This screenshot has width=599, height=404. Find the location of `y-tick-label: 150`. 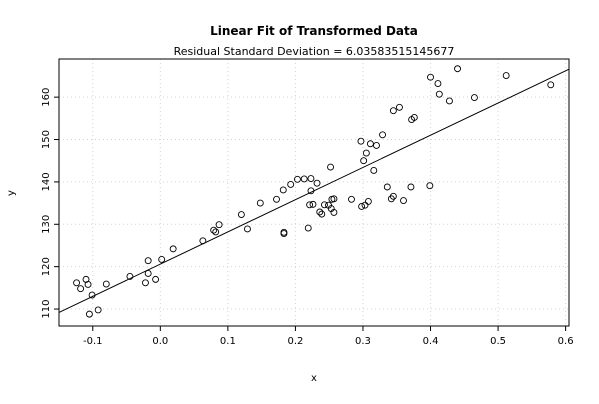

y-tick-label: 150 is located at coordinates (46, 139).